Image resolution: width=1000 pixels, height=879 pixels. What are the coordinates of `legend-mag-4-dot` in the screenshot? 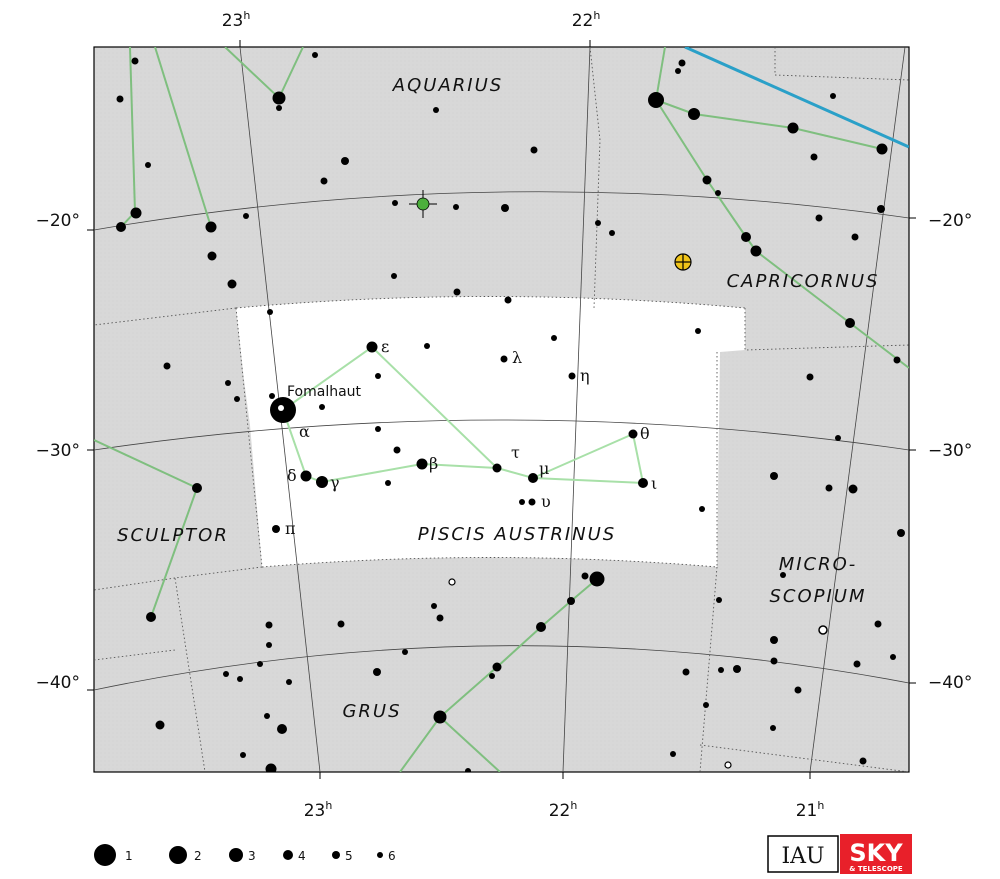 It's located at (288, 855).